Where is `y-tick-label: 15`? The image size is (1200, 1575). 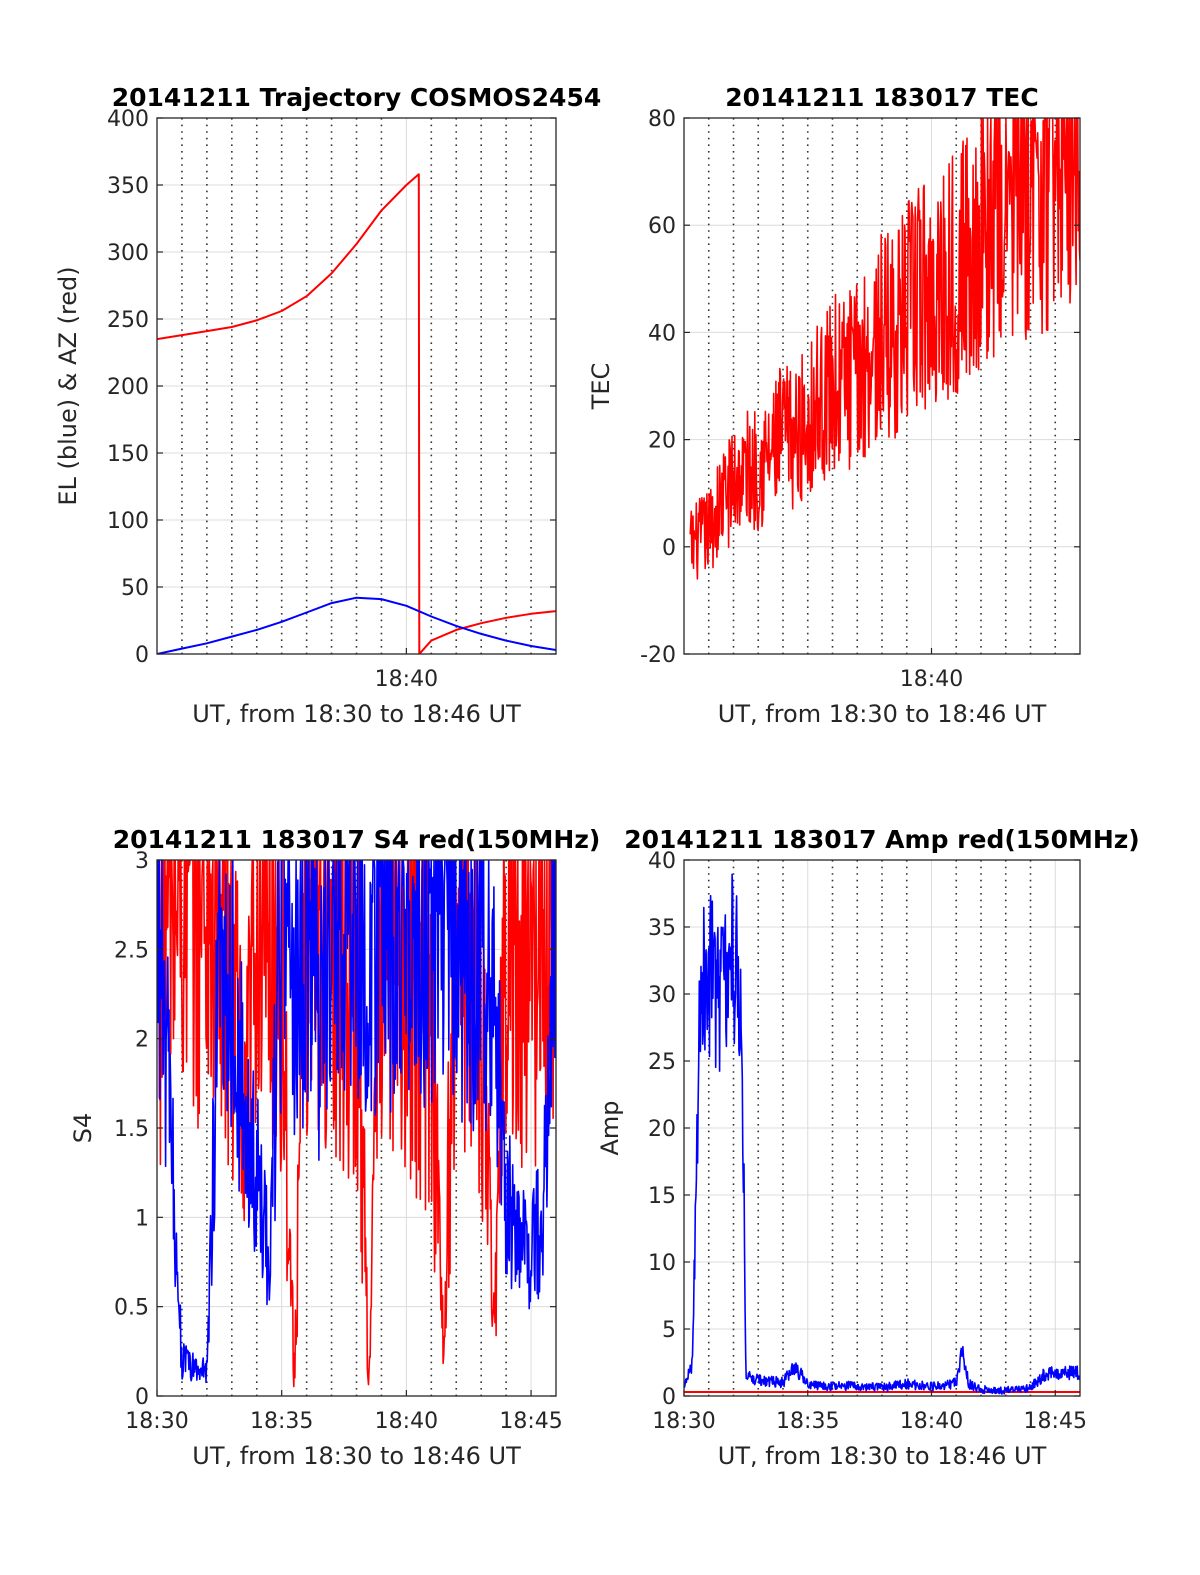 y-tick-label: 15 is located at coordinates (662, 1196).